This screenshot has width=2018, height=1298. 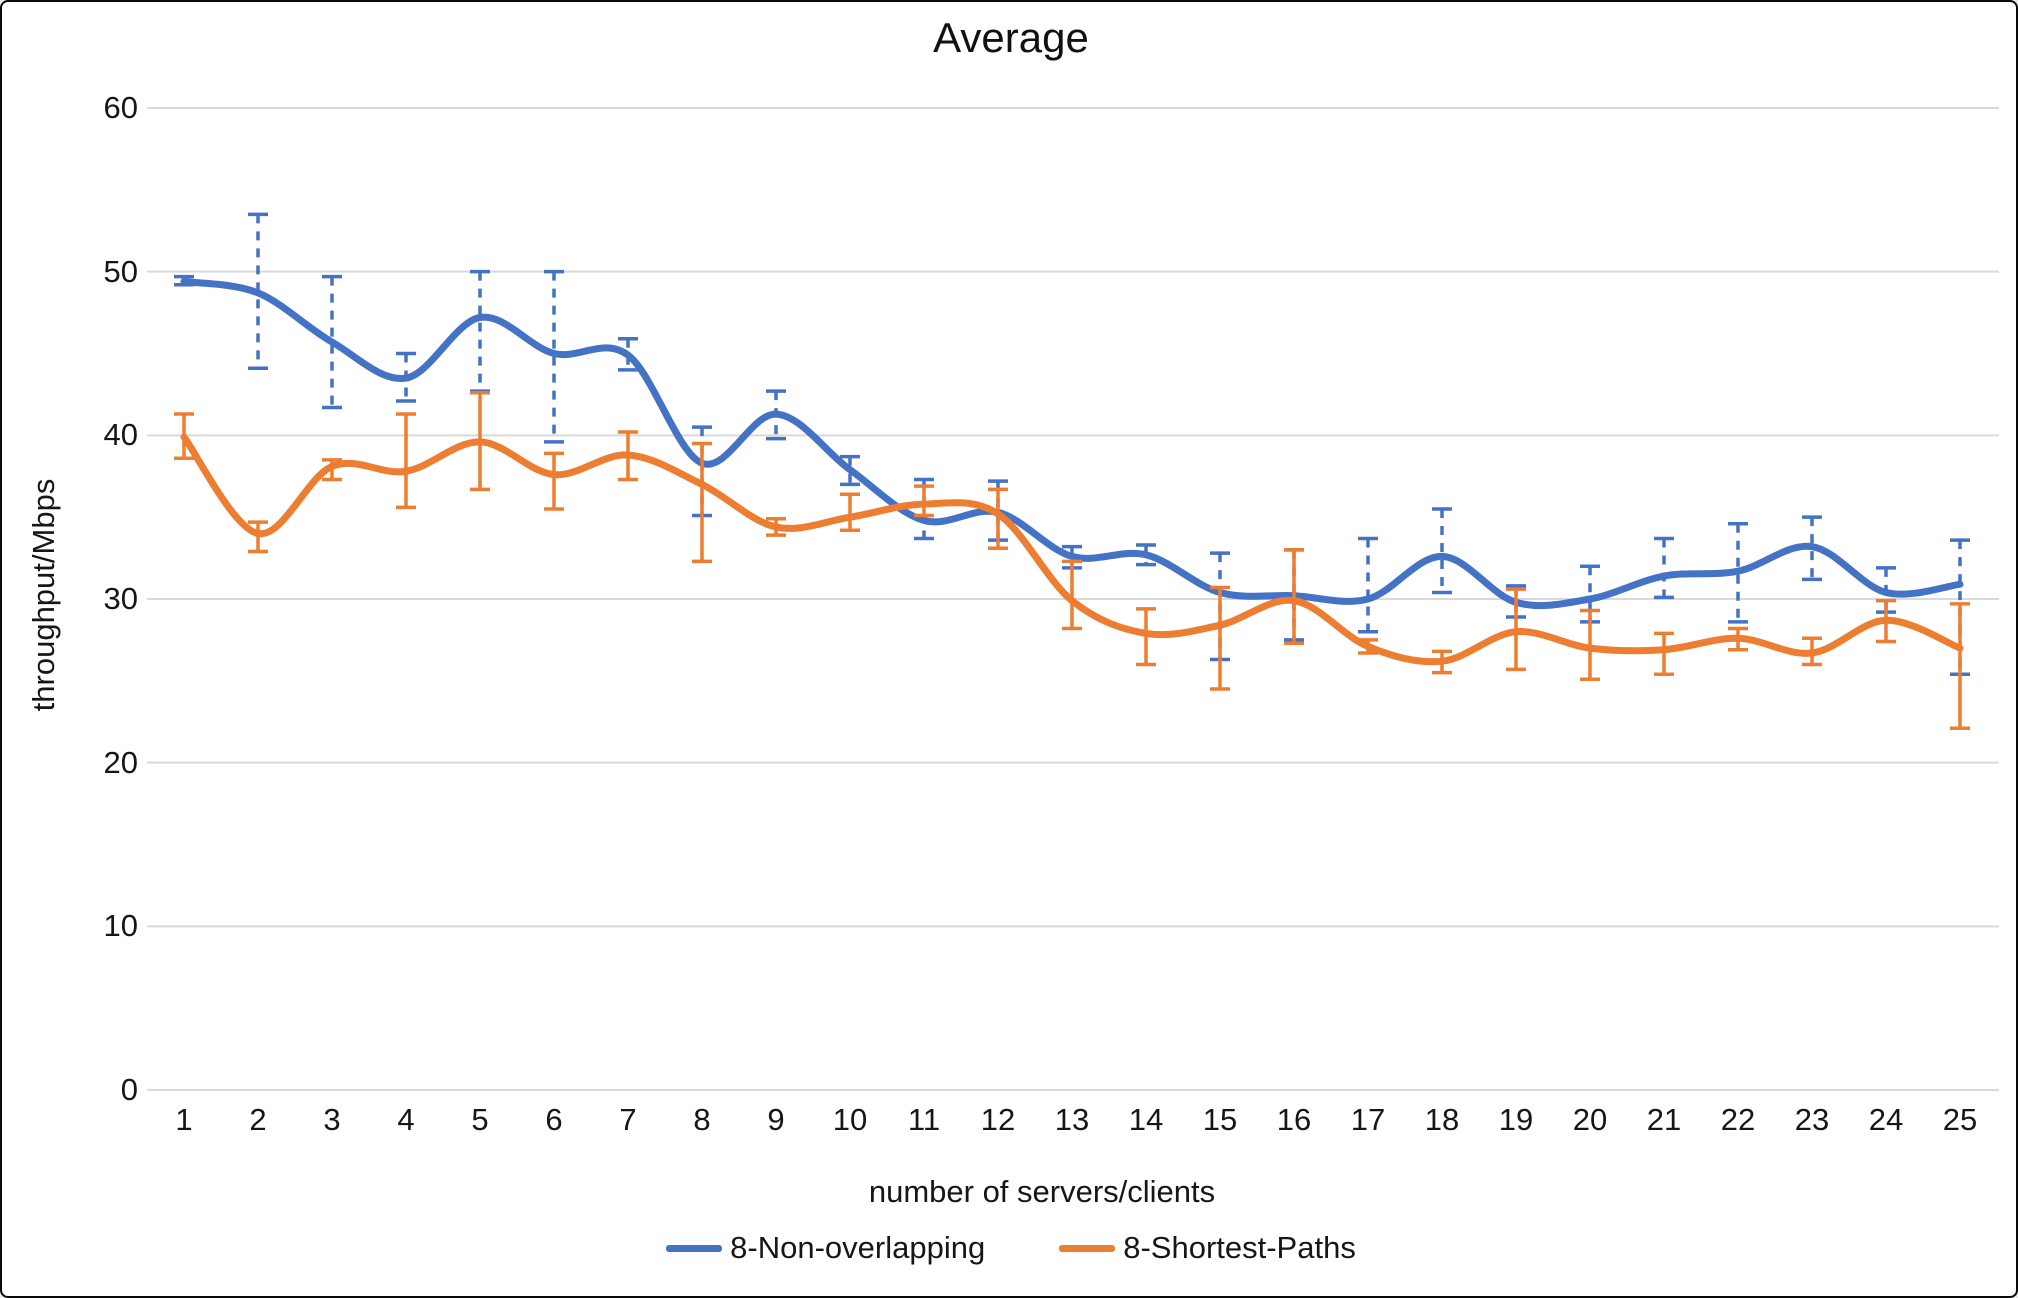 I want to click on x-tick-label: 25, so click(x=1960, y=1119).